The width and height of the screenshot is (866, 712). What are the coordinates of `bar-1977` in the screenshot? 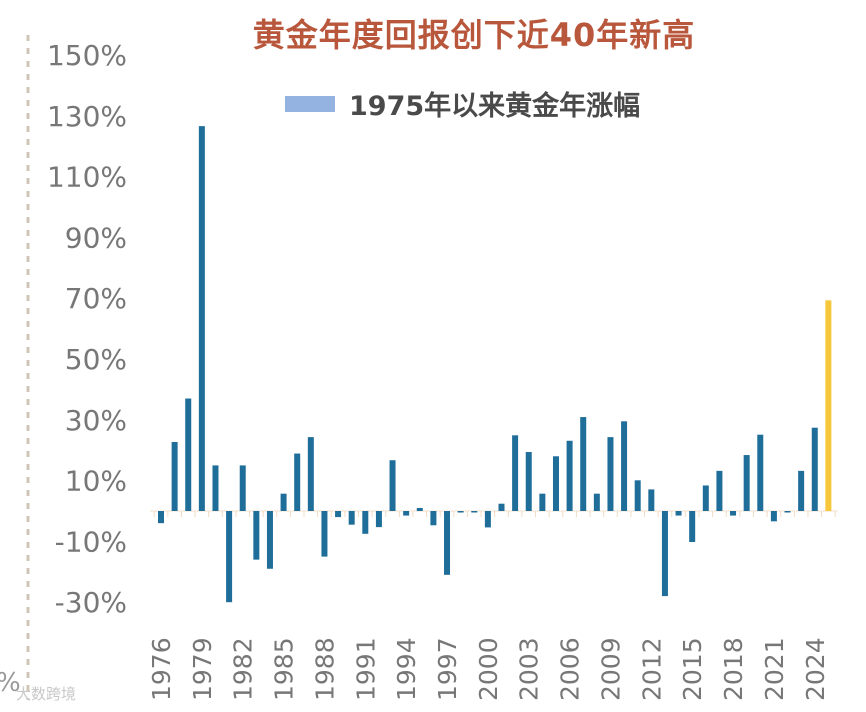 It's located at (174, 476).